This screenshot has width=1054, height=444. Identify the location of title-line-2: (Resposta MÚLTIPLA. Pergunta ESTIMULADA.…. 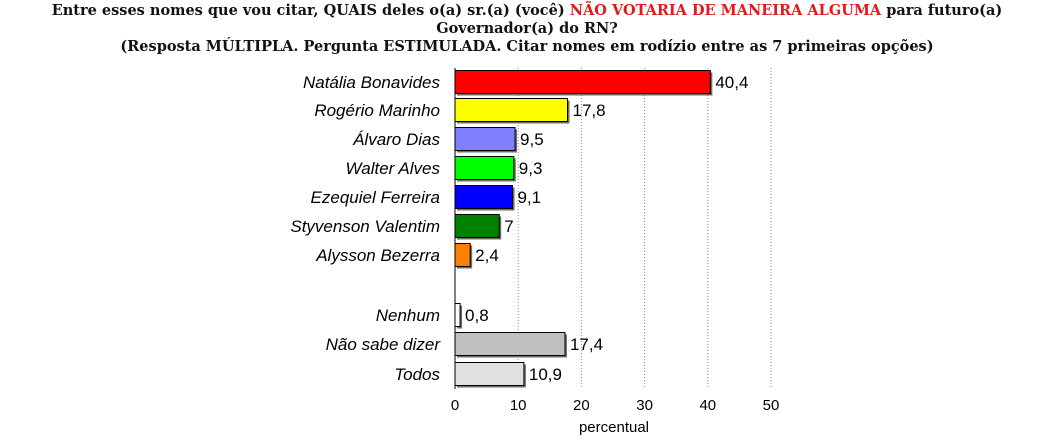
(527, 46).